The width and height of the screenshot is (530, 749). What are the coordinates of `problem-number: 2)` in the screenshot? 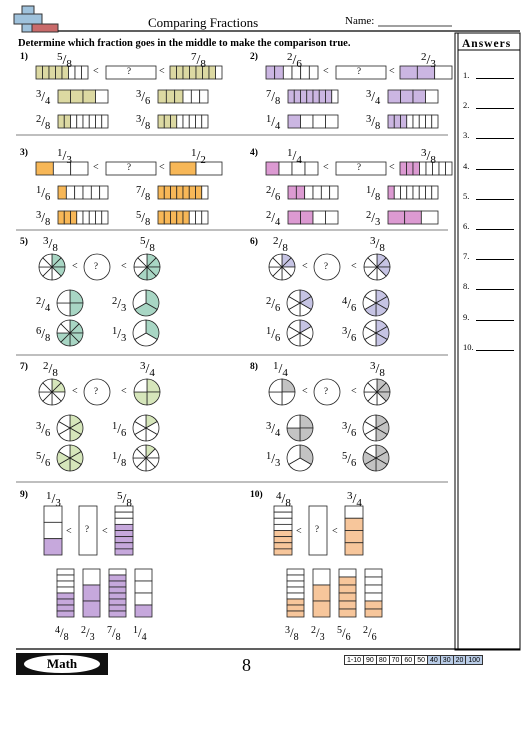 It's located at (254, 57).